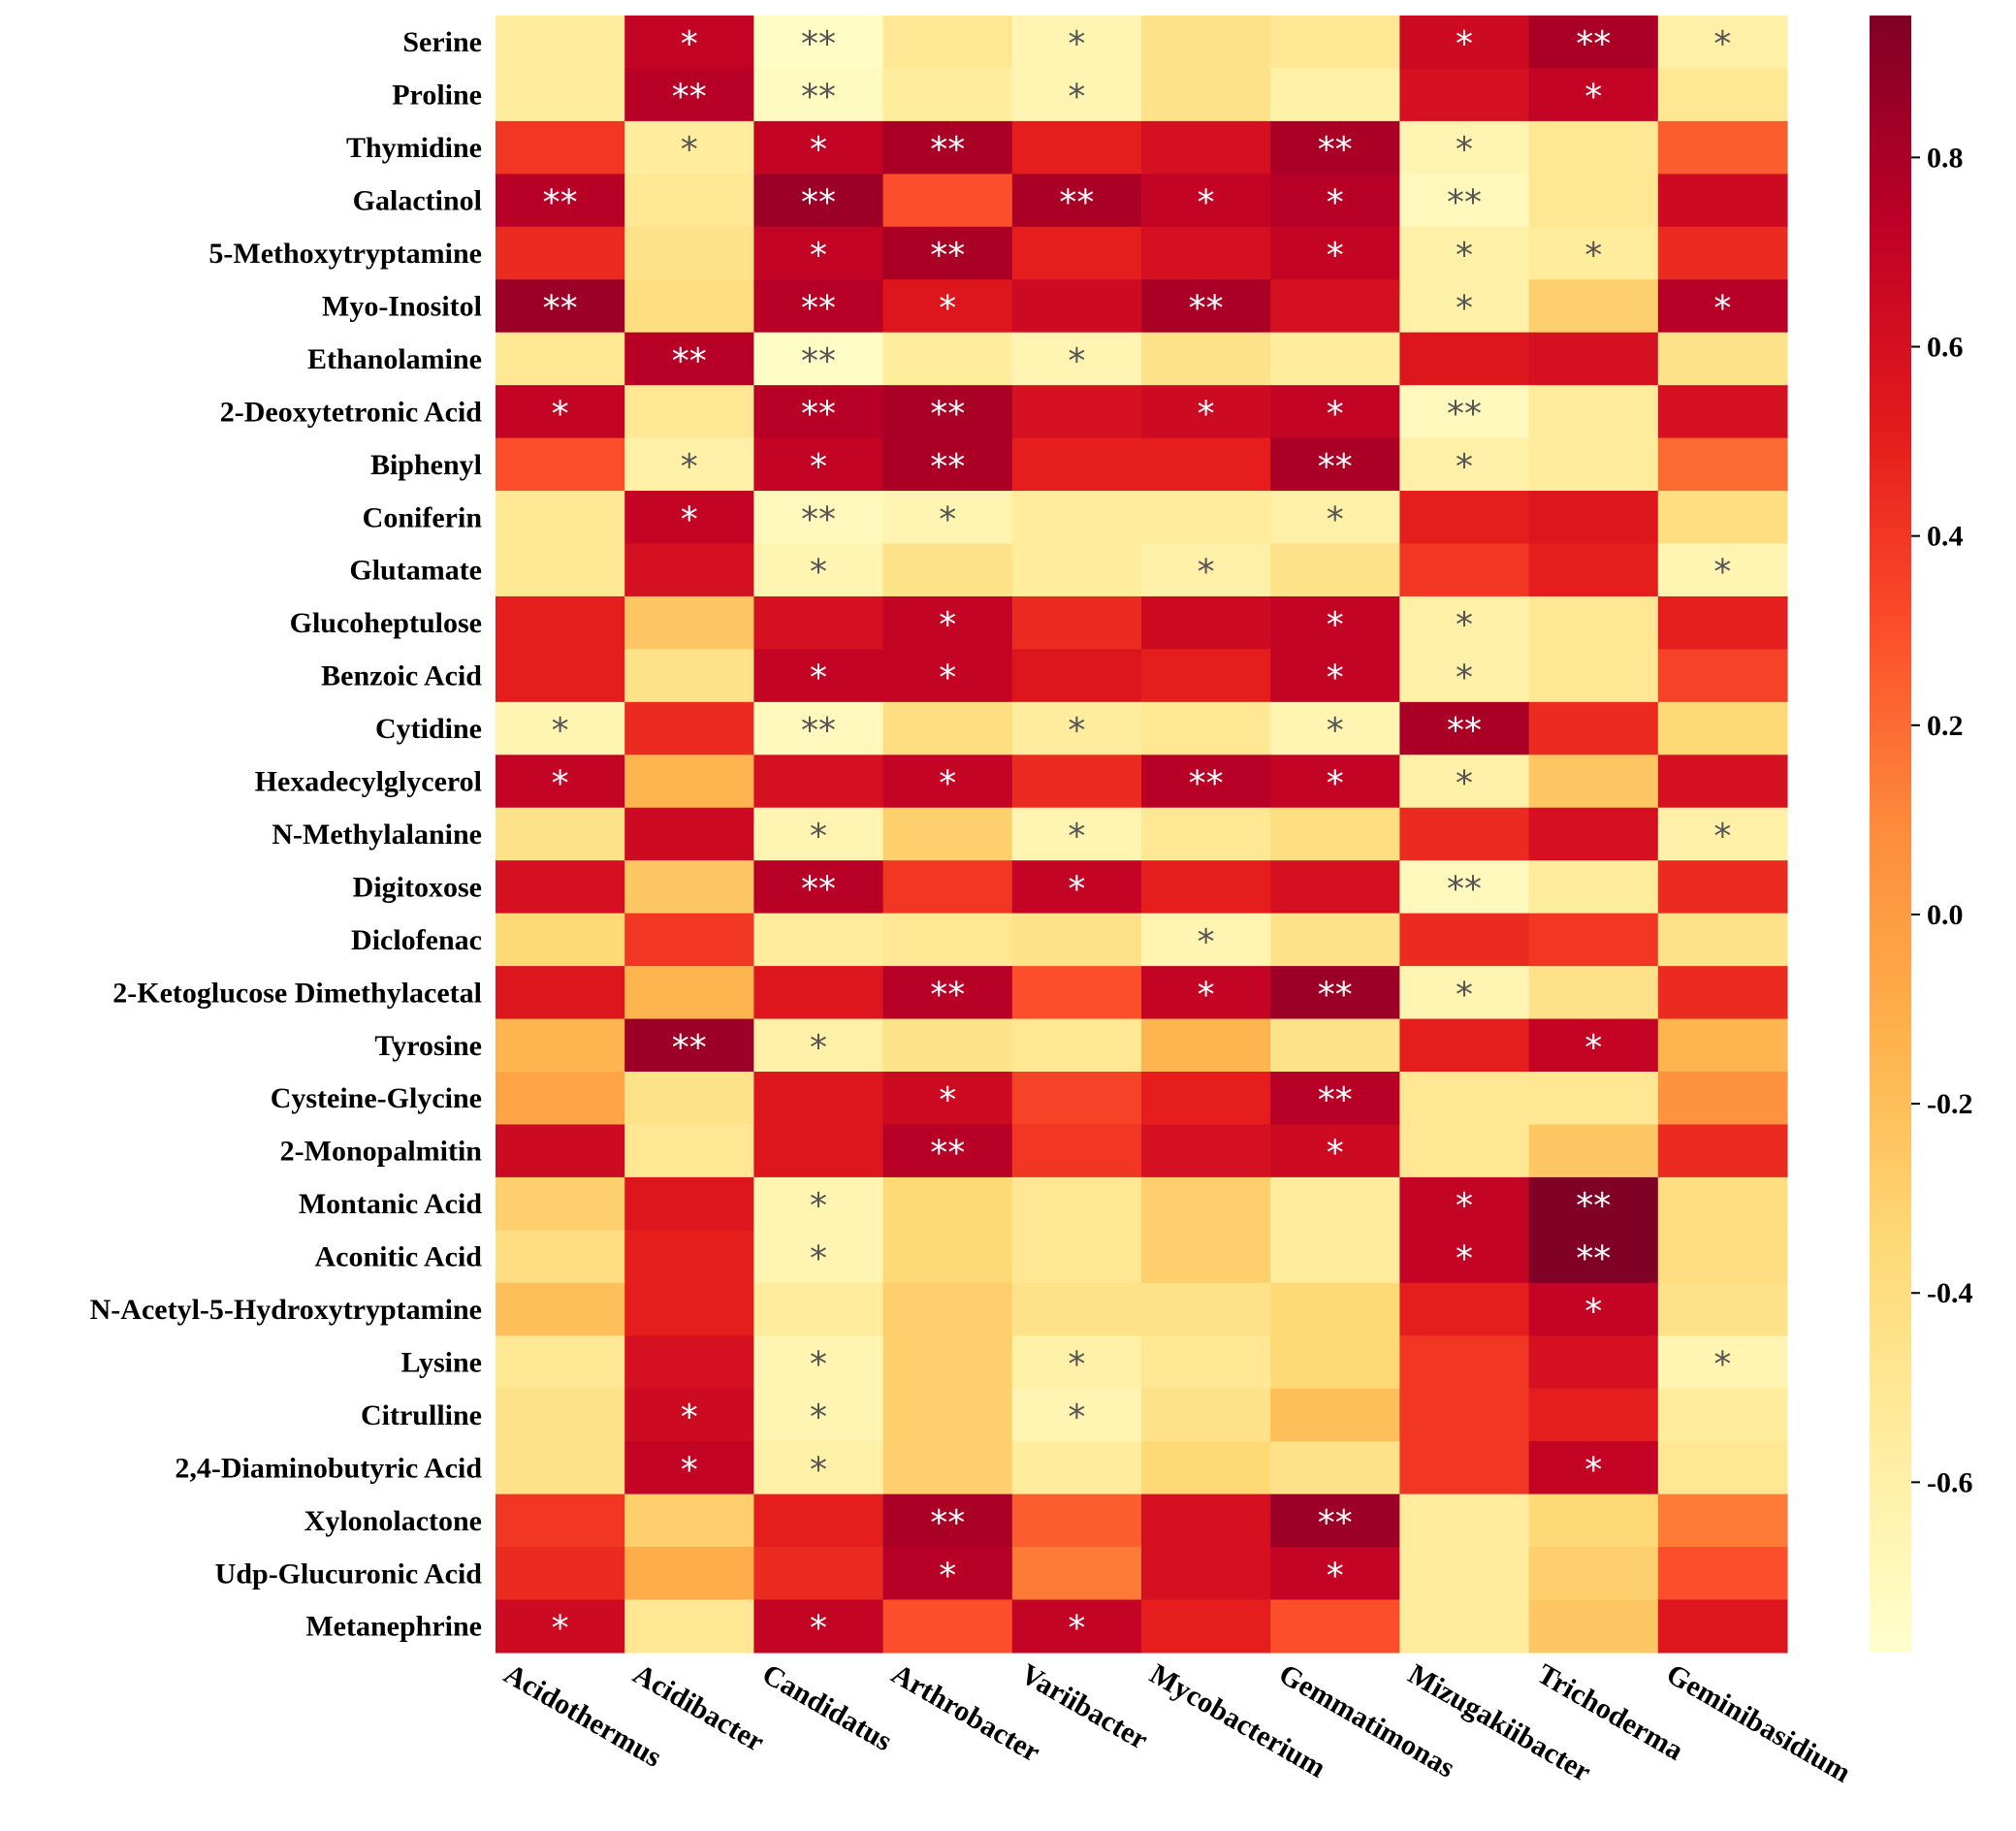  Describe the element at coordinates (386, 623) in the screenshot. I see `row-label: Glucoheptulose` at that location.